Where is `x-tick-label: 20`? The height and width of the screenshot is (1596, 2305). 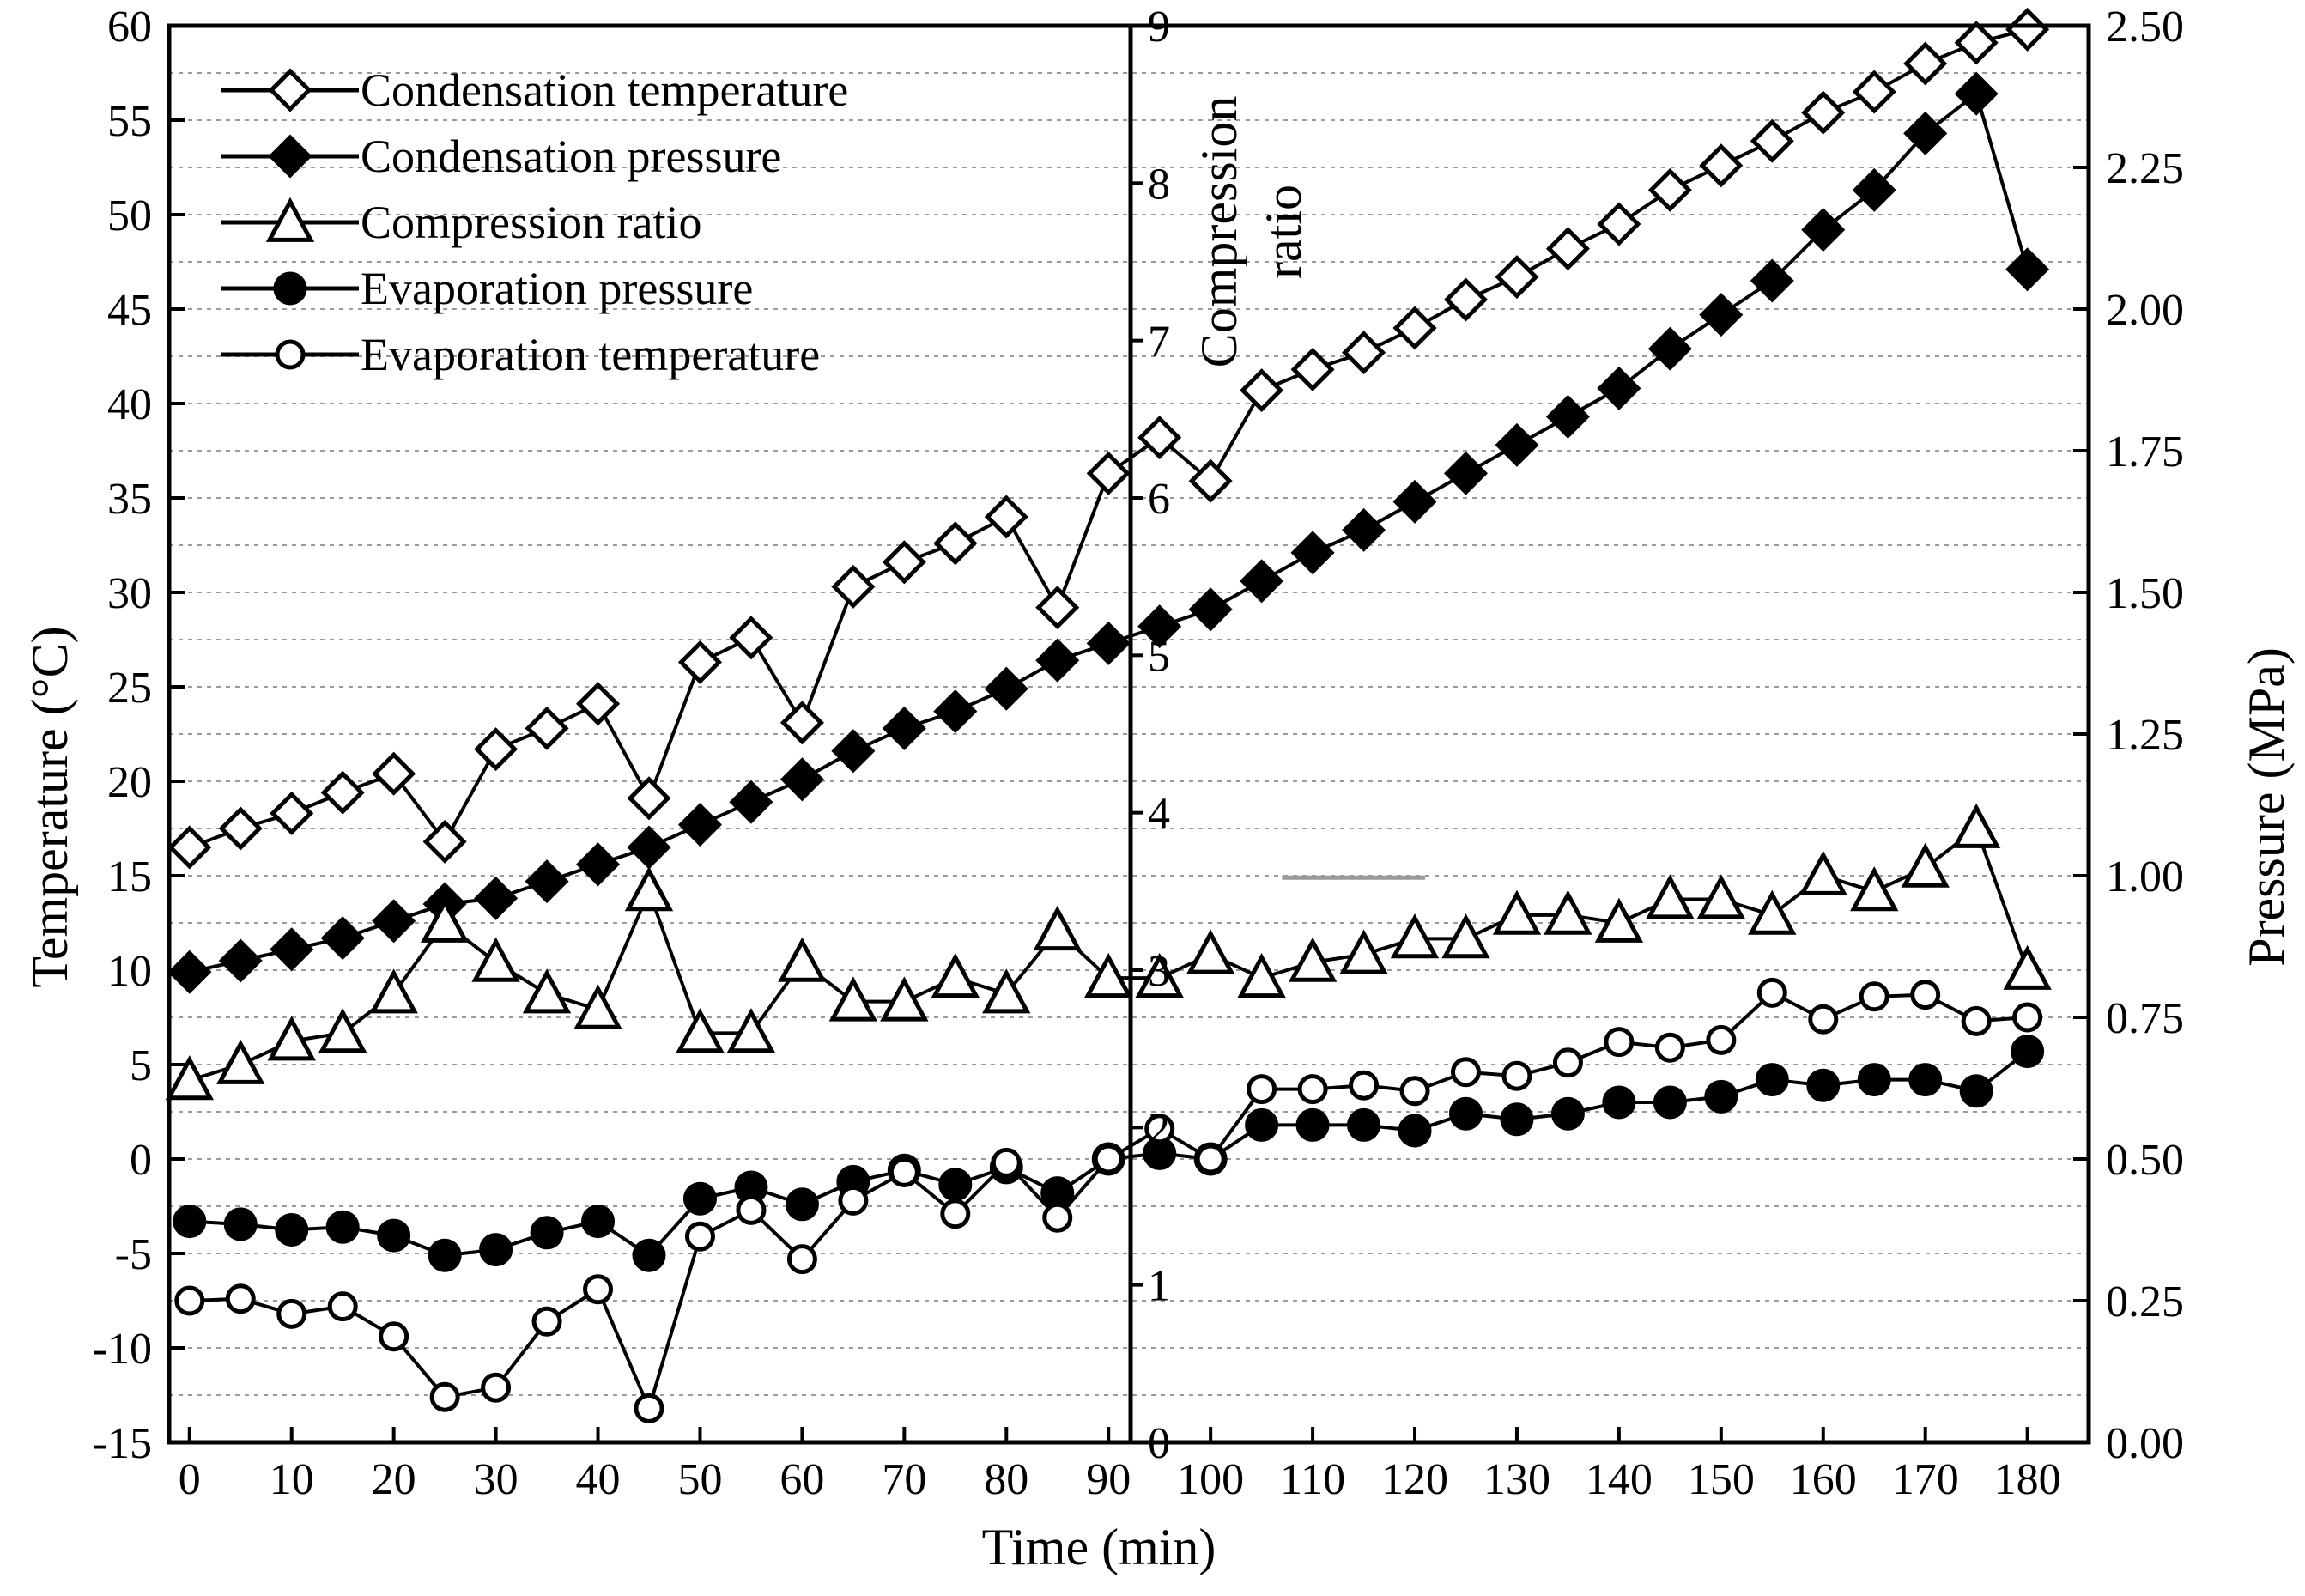
x-tick-label: 20 is located at coordinates (394, 1479).